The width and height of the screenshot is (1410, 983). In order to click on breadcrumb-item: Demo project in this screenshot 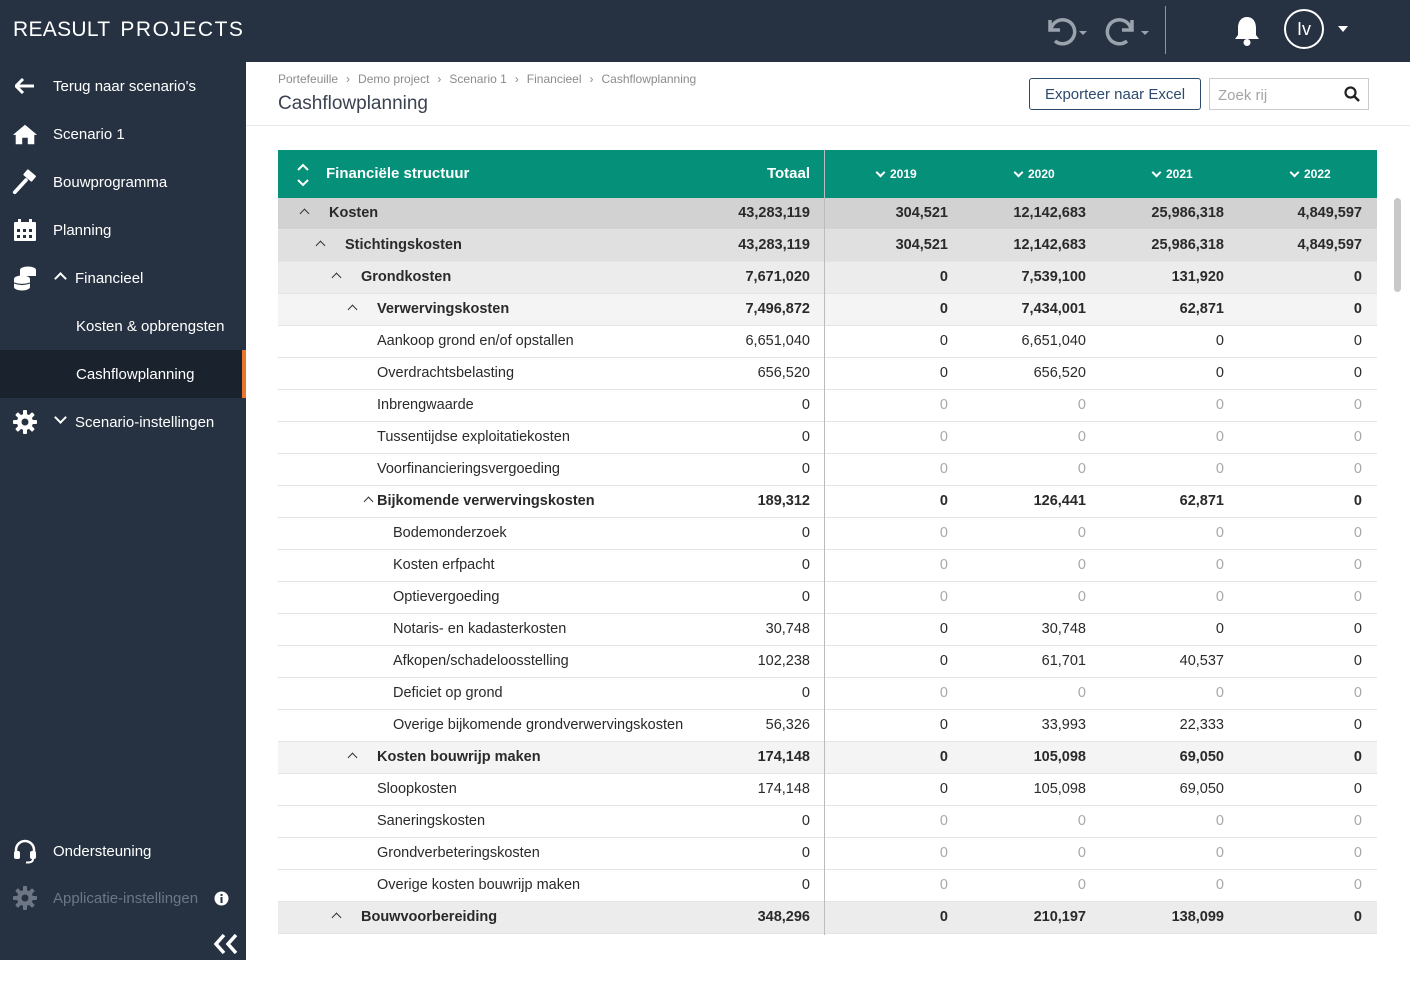, I will do `click(394, 79)`.